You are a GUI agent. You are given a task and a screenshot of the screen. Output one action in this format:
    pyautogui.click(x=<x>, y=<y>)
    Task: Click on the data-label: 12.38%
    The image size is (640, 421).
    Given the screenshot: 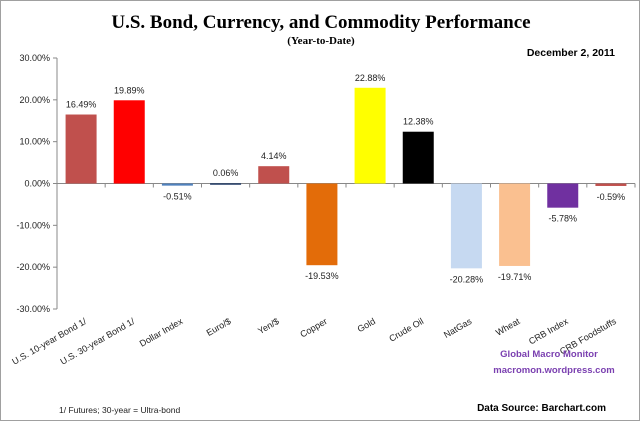 What is the action you would take?
    pyautogui.click(x=418, y=122)
    